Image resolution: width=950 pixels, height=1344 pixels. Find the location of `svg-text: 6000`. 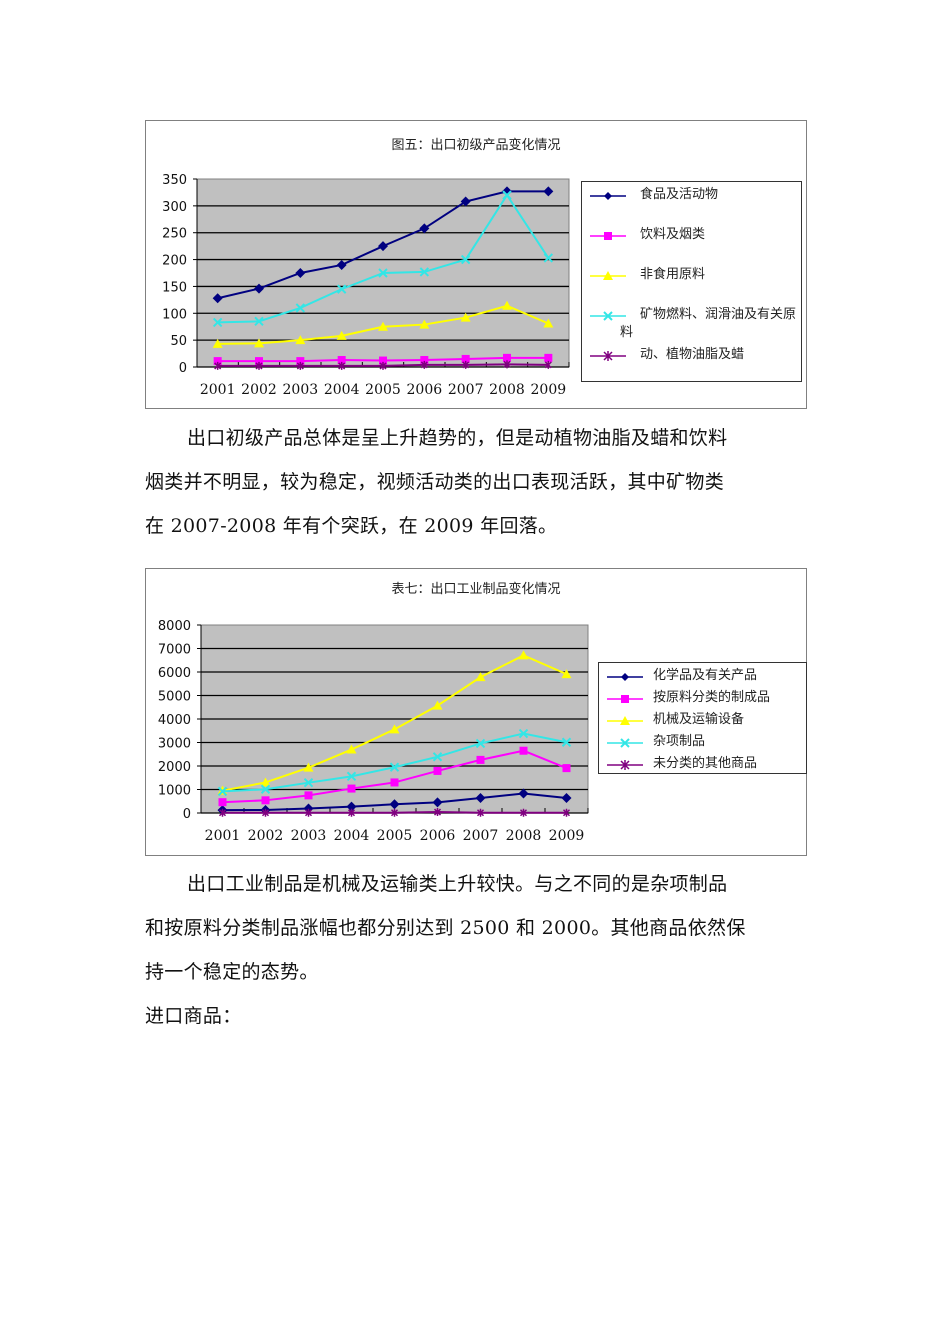

svg-text: 6000 is located at coordinates (174, 673).